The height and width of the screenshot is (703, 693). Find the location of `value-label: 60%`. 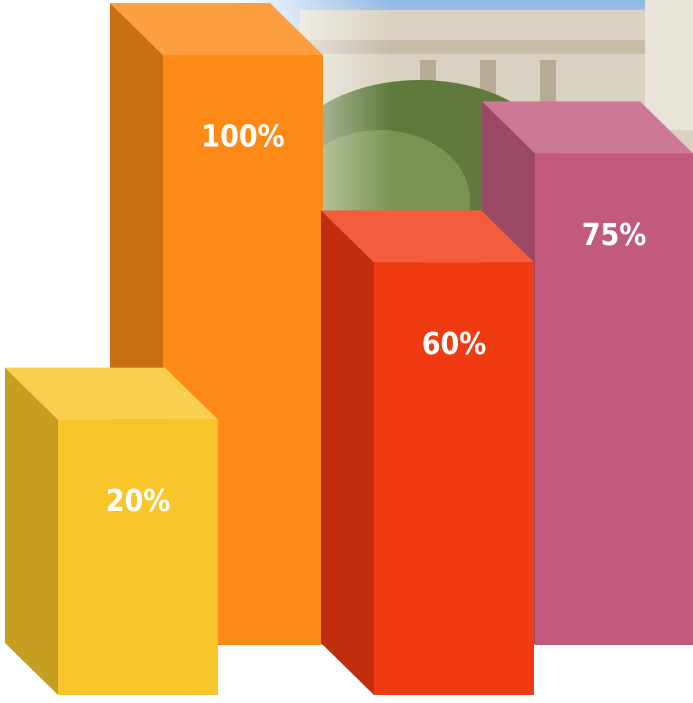

value-label: 60% is located at coordinates (454, 344).